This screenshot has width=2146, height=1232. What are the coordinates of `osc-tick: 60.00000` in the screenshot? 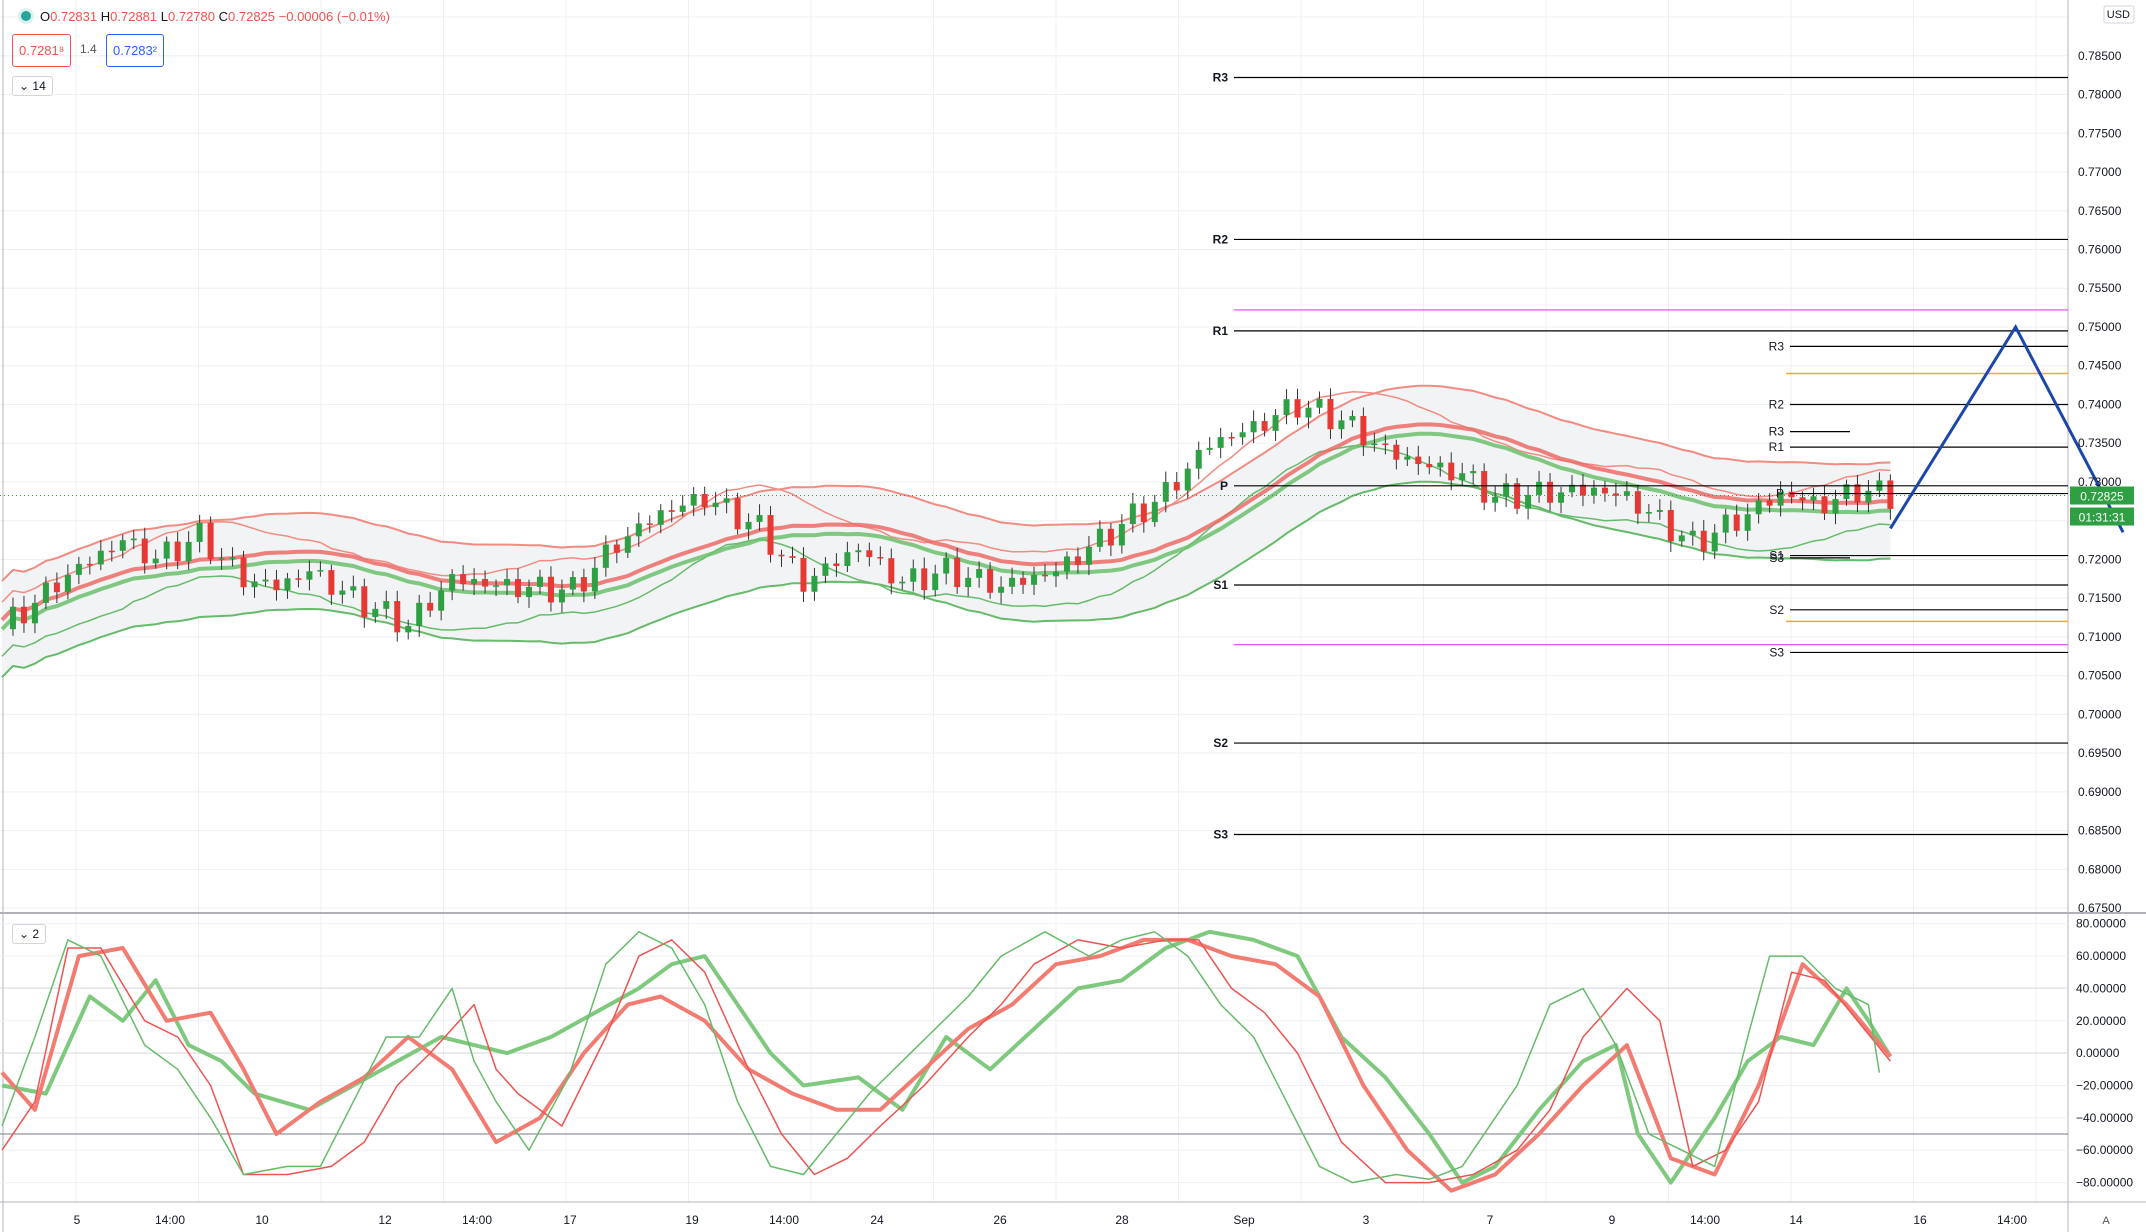 It's located at (2101, 956).